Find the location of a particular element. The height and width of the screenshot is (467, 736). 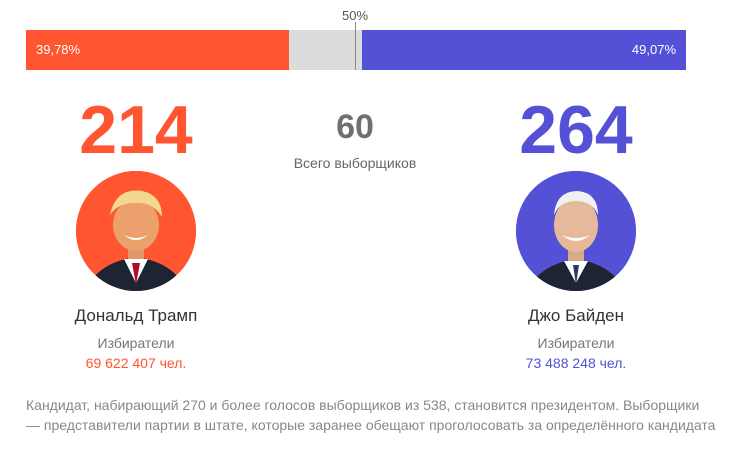

trump-voters-label: Избиратели is located at coordinates (136, 343).